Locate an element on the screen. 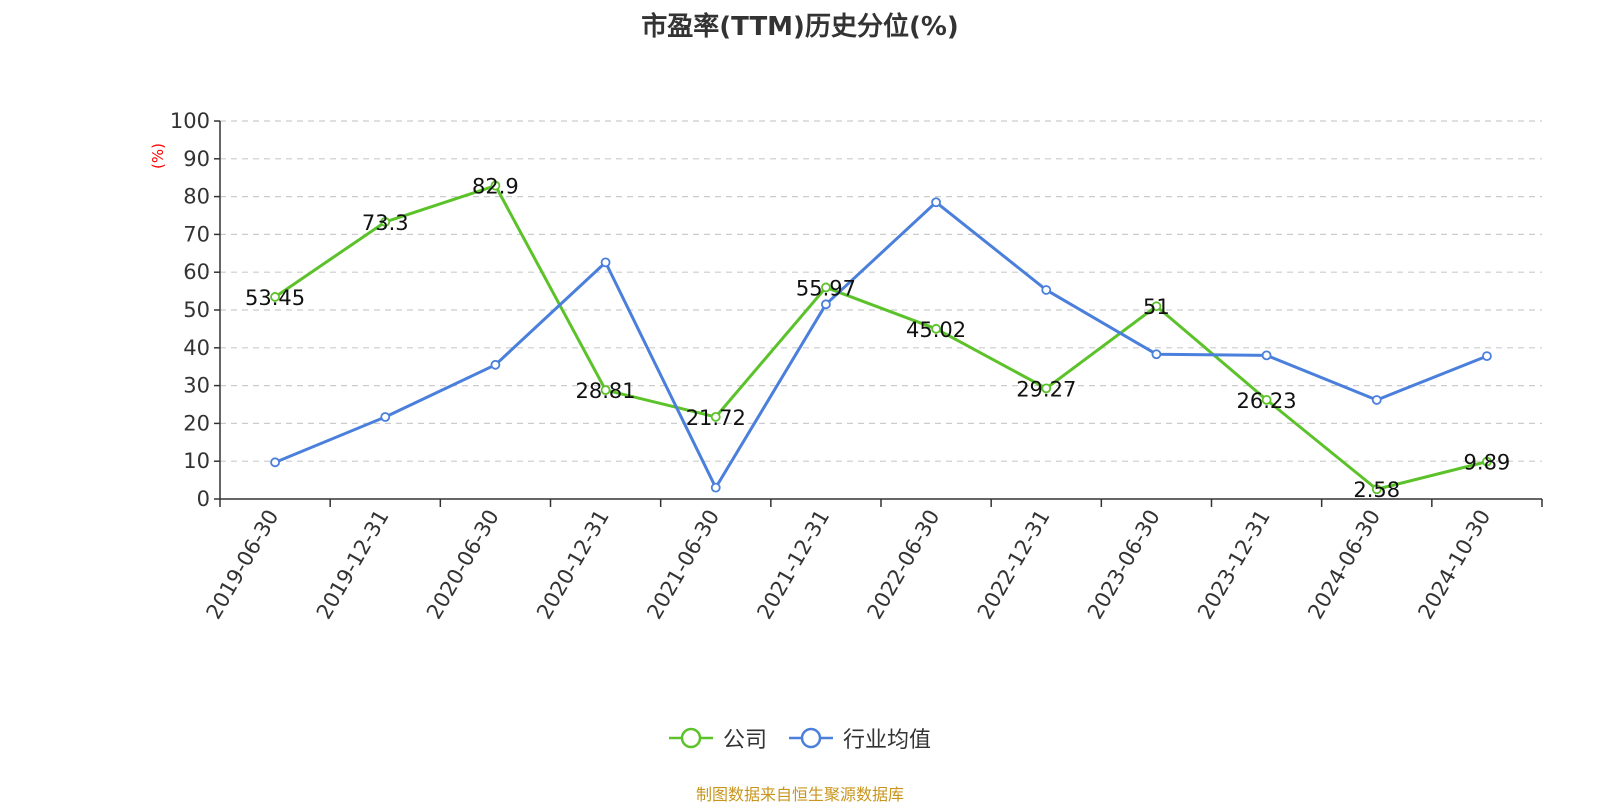  data-label: 29.27 is located at coordinates (1046, 389).